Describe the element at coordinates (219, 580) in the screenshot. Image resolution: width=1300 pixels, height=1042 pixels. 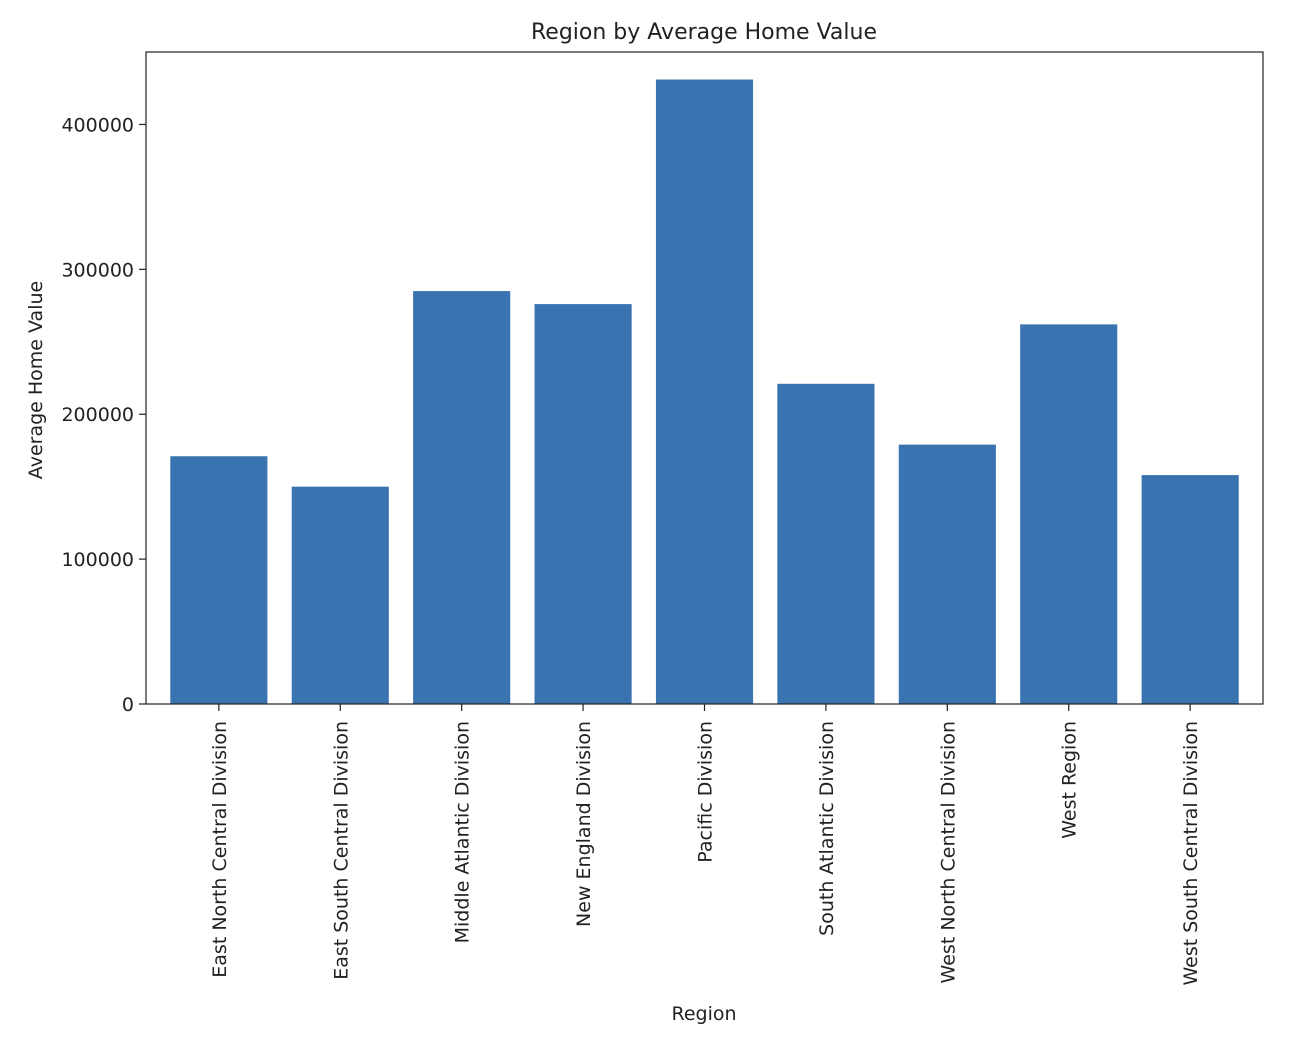
I see `bar-east-north-central-division` at that location.